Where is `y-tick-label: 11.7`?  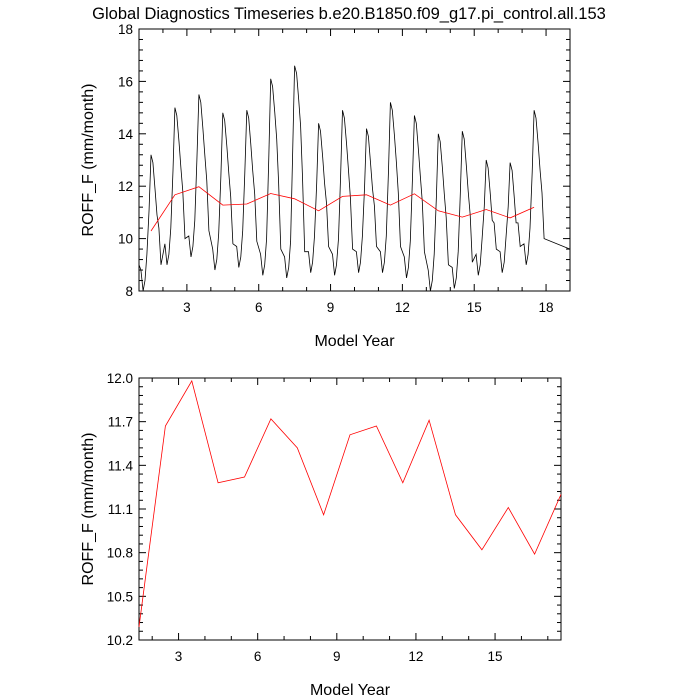
y-tick-label: 11.7 is located at coordinates (120, 422).